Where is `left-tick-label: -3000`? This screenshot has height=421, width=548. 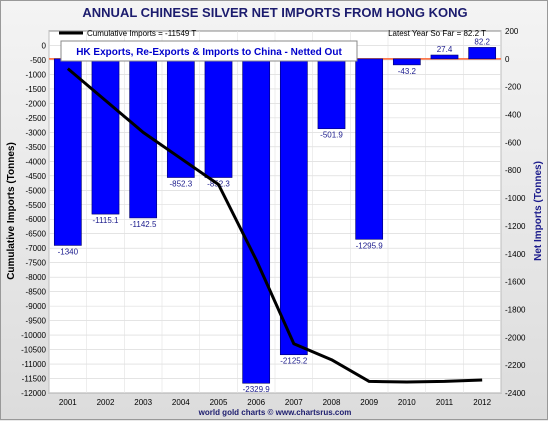
left-tick-label: -3000 is located at coordinates (36, 132).